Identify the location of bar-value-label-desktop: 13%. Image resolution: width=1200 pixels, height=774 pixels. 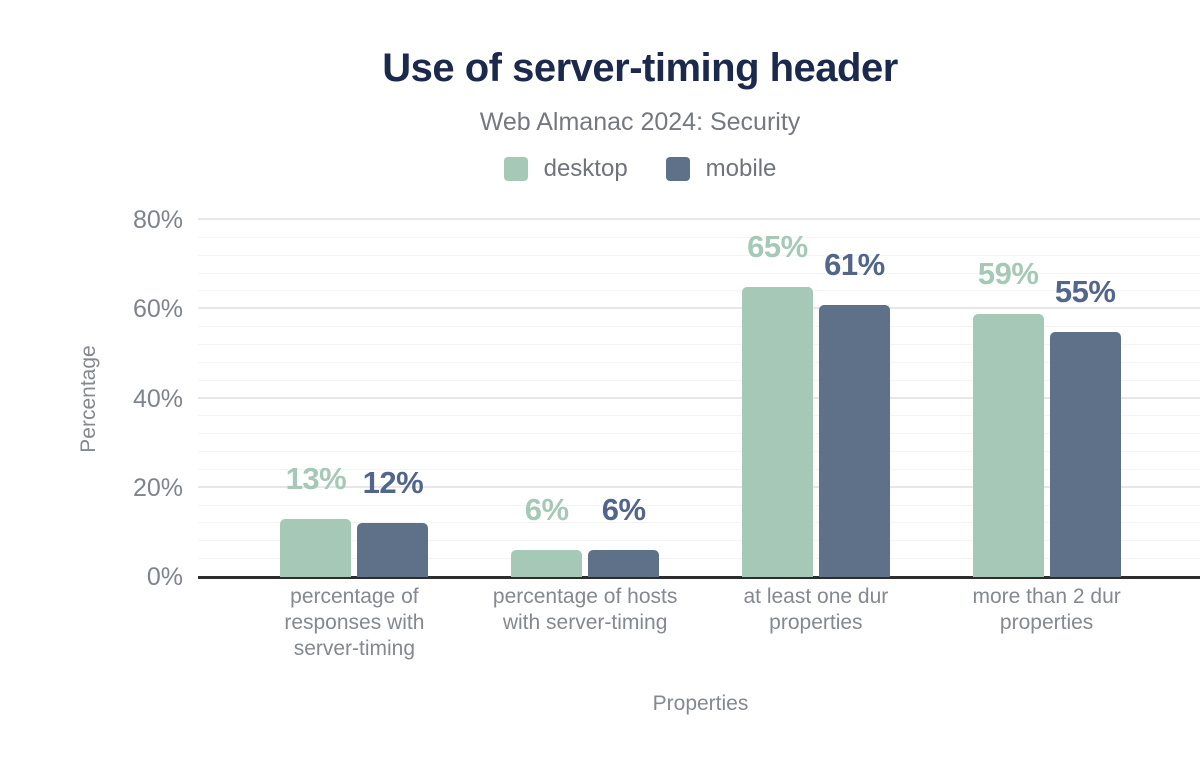
(316, 478).